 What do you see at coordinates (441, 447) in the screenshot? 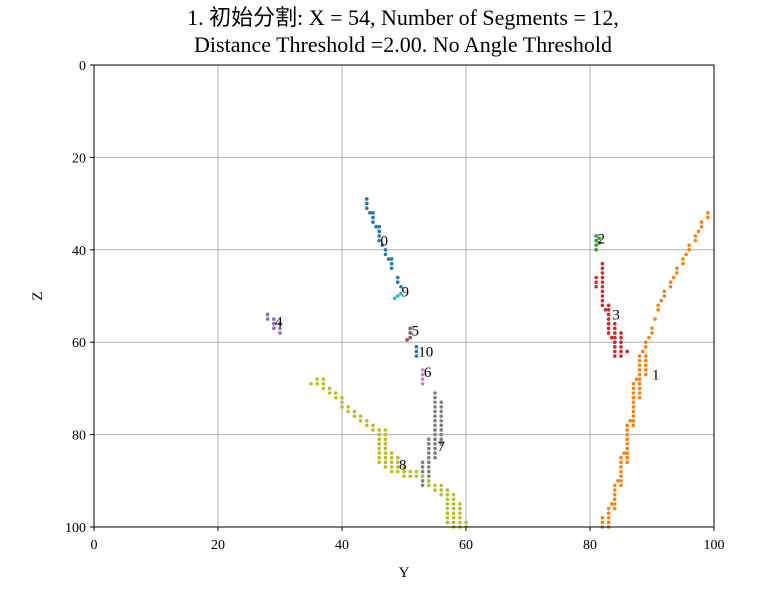
I see `segment-label-7: 7` at bounding box center [441, 447].